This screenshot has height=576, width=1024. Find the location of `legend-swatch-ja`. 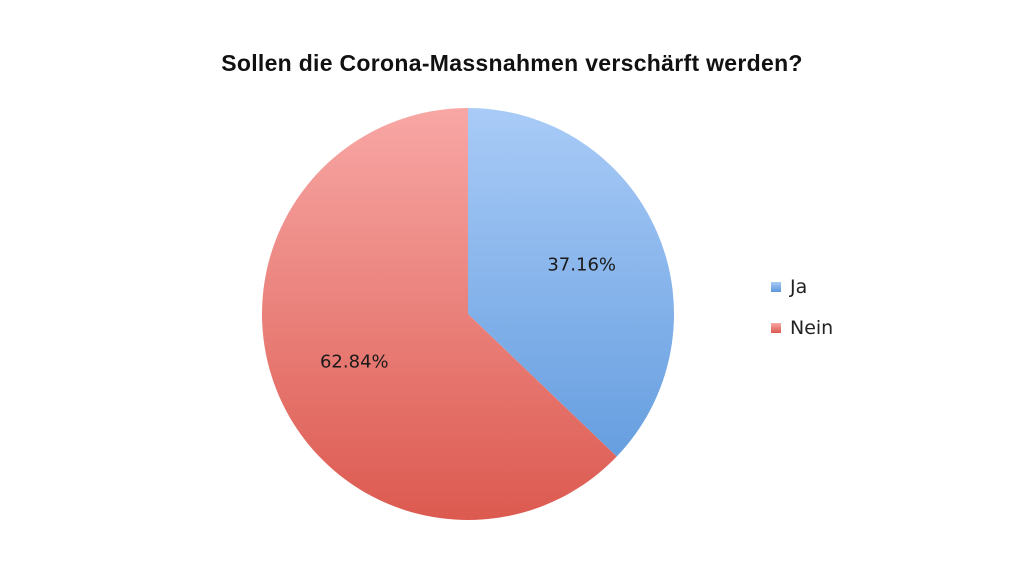

legend-swatch-ja is located at coordinates (776, 287).